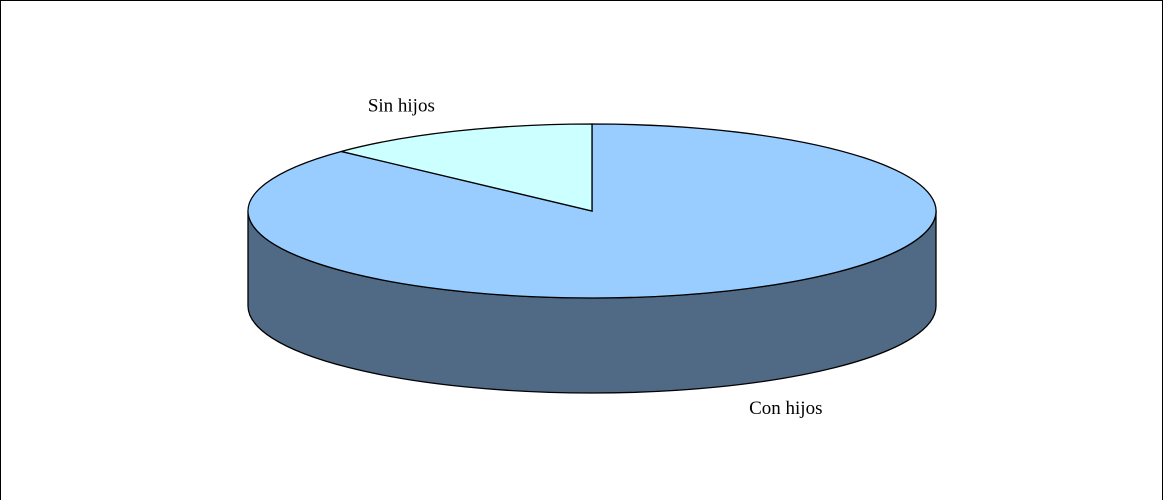  Describe the element at coordinates (785, 408) in the screenshot. I see `slice-label: Con hijos` at that location.